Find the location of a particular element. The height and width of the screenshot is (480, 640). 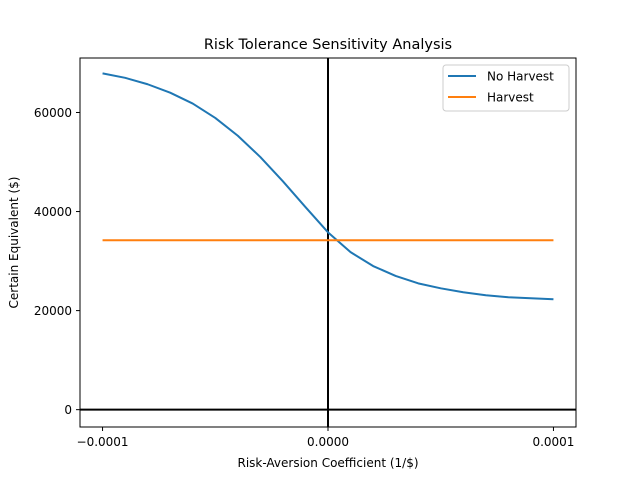

y-axis-label: Certain Equivalent ($) is located at coordinates (14, 243).